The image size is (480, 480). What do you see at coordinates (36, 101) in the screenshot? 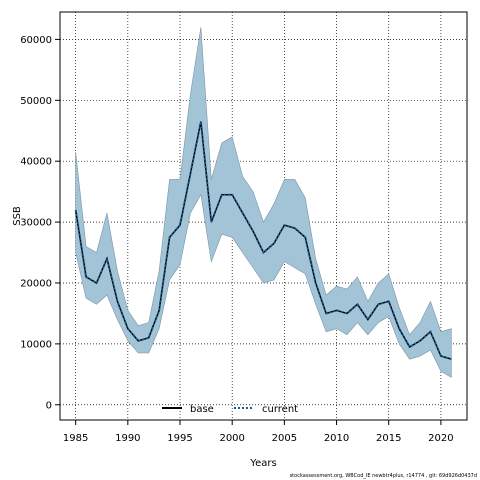
I see `y-tick-label: 50000` at bounding box center [36, 101].